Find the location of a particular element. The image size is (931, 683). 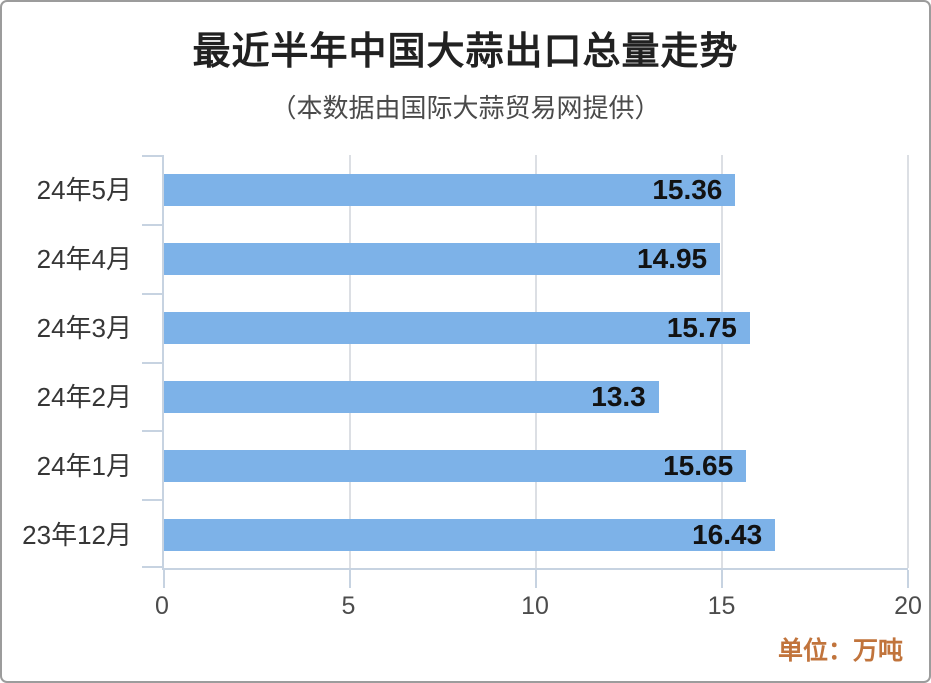

x-tick-label: 10 is located at coordinates (535, 606).